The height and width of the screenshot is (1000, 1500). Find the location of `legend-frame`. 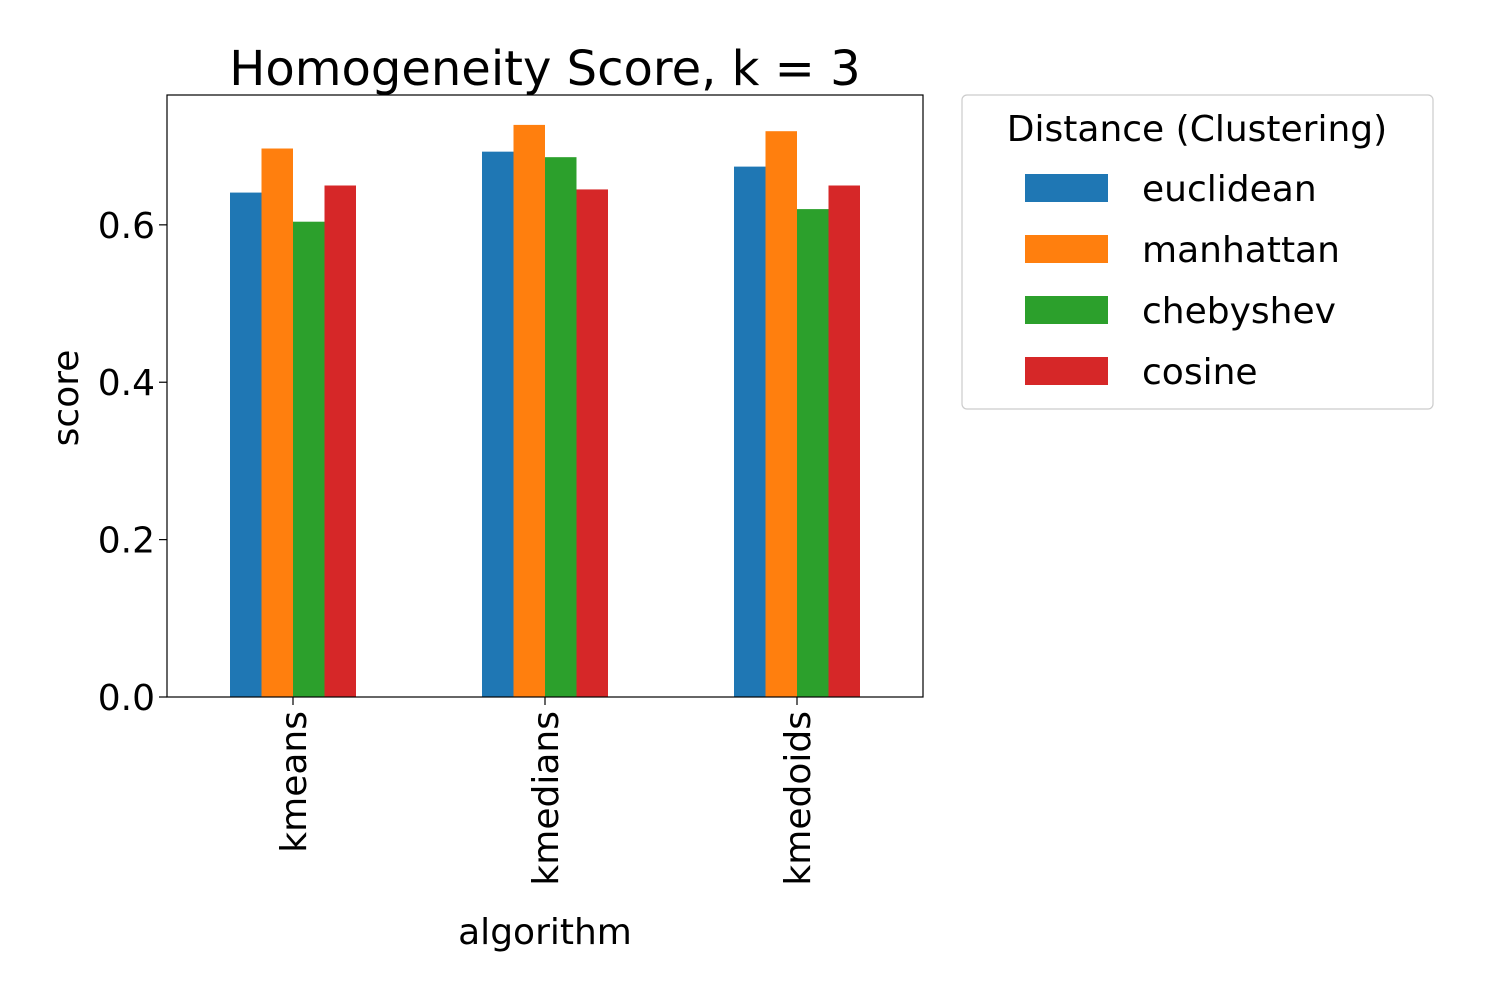

legend-frame is located at coordinates (1197, 252).